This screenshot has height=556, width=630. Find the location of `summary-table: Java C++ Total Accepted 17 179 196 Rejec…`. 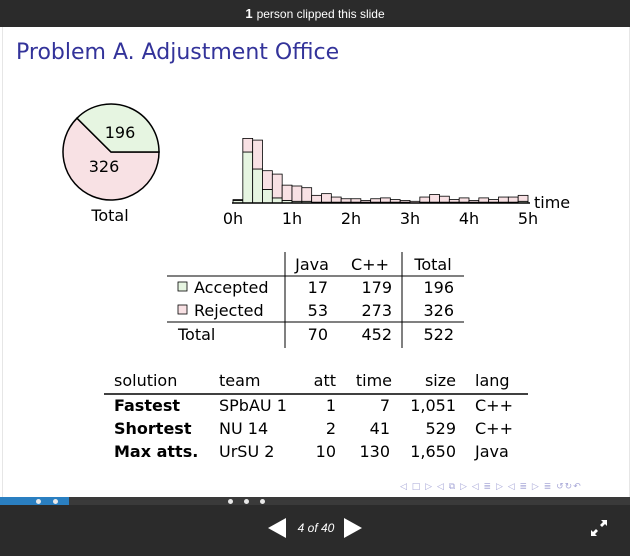

summary-table: Java C++ Total Accepted 17 179 196 Rejec… is located at coordinates (315, 300).